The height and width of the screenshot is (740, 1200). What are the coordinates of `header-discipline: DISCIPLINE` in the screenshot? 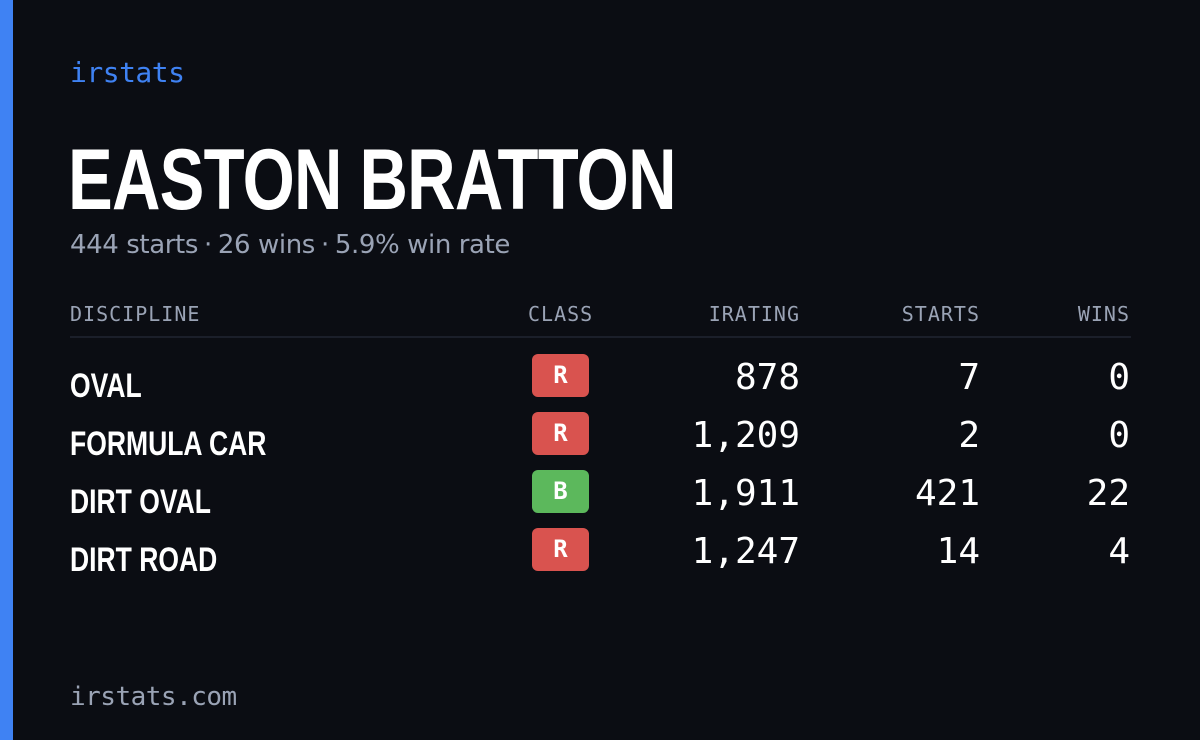 It's located at (135, 314).